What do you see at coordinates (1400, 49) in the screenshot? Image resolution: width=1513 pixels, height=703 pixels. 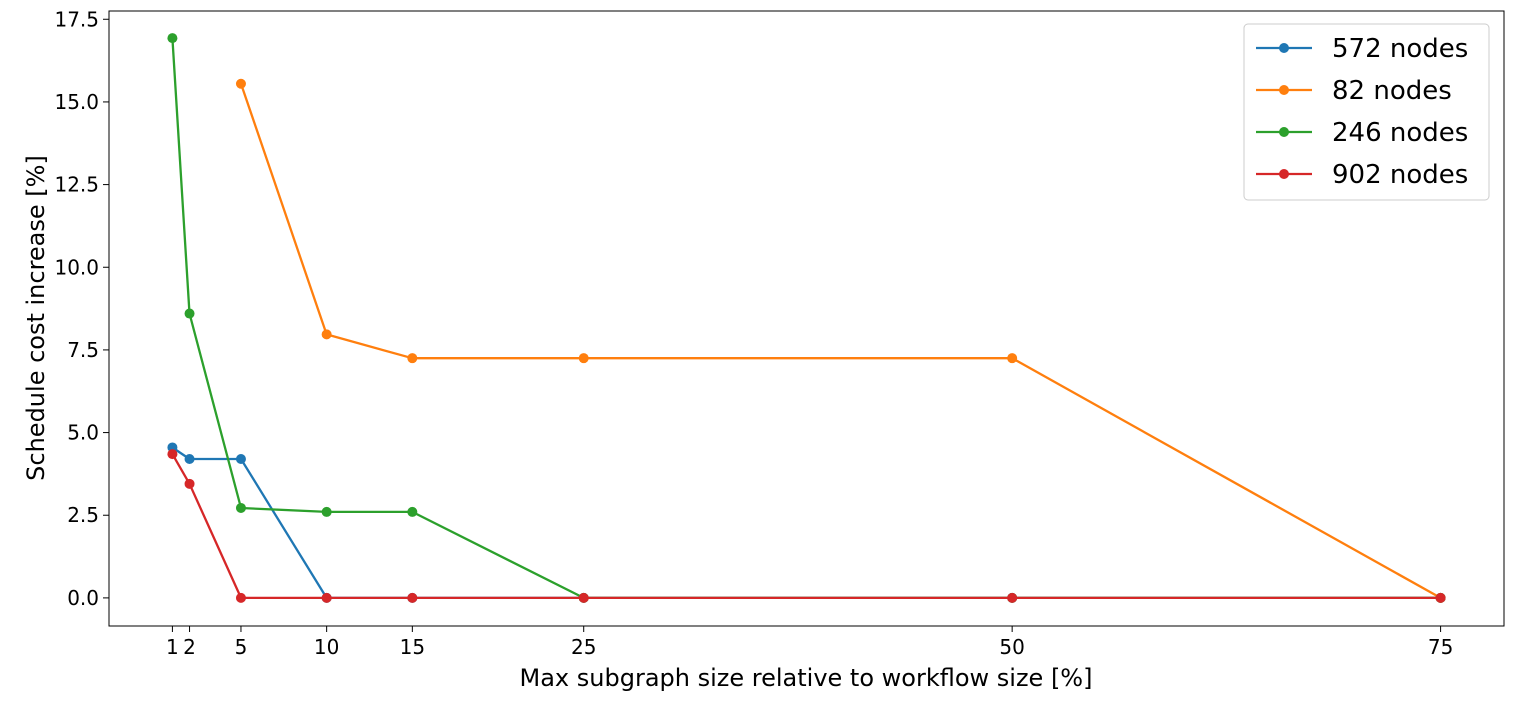 I see `legend-label: 572 nodes` at bounding box center [1400, 49].